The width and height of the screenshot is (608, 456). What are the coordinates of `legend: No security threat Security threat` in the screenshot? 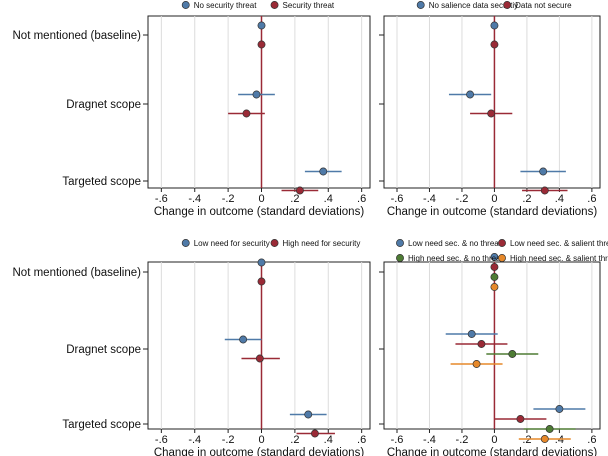 It's located at (258, 5).